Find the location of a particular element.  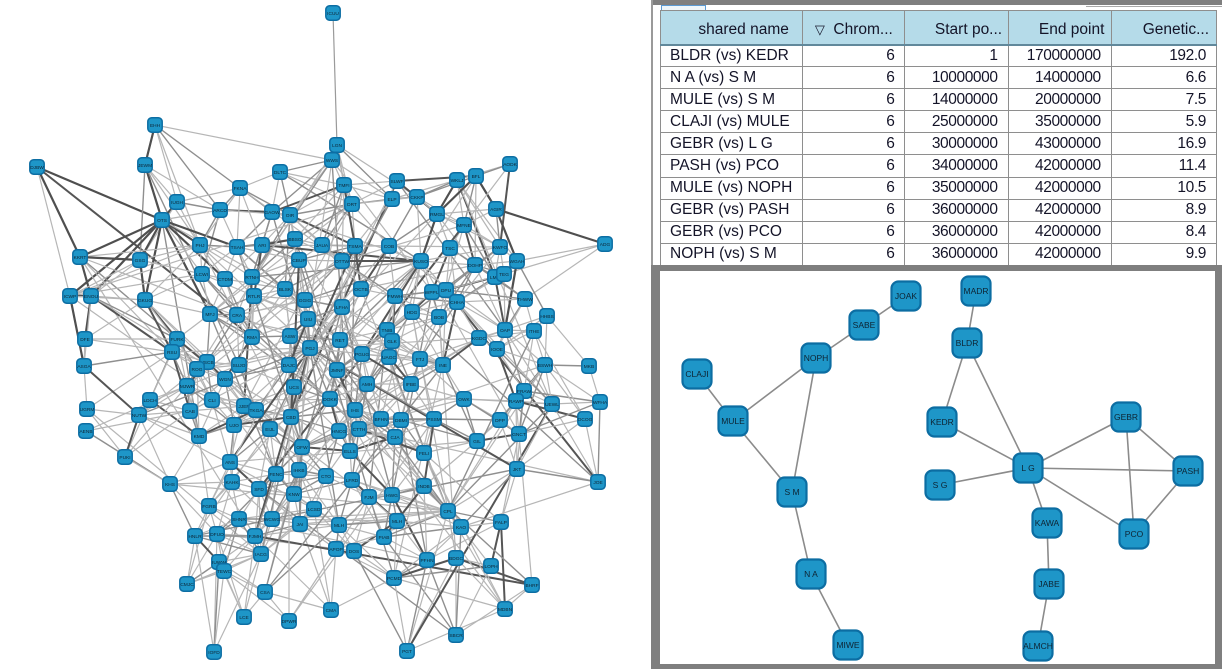

svg-text: DAJC is located at coordinates (289, 366).